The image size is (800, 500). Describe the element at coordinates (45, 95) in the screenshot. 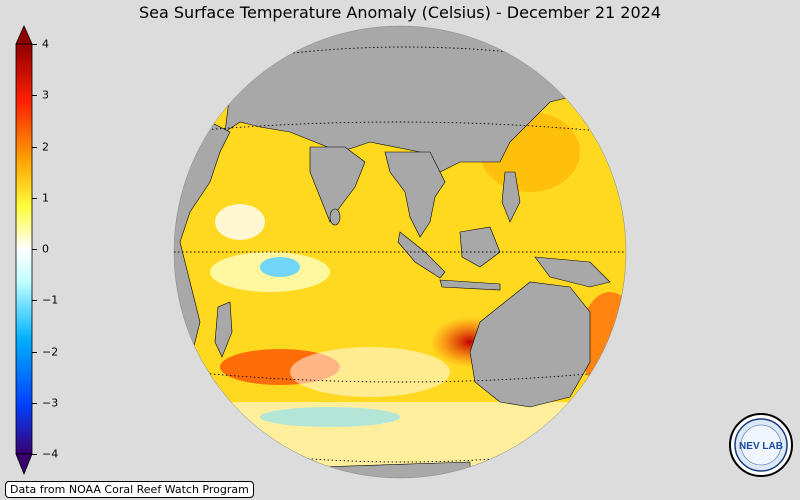

I see `colorbar-tick-label: 3` at that location.